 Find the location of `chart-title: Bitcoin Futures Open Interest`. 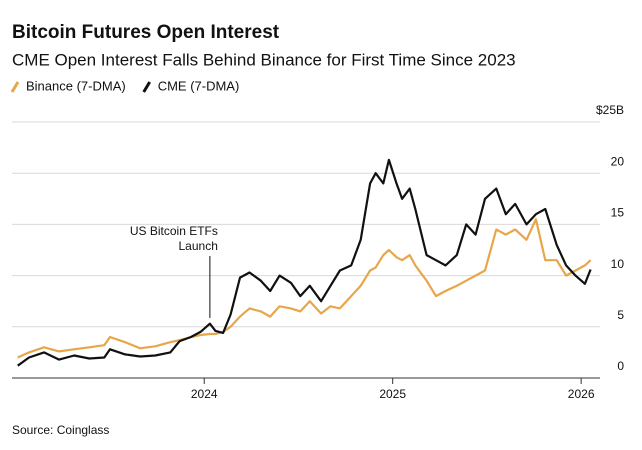

chart-title: Bitcoin Futures Open Interest is located at coordinates (146, 32).